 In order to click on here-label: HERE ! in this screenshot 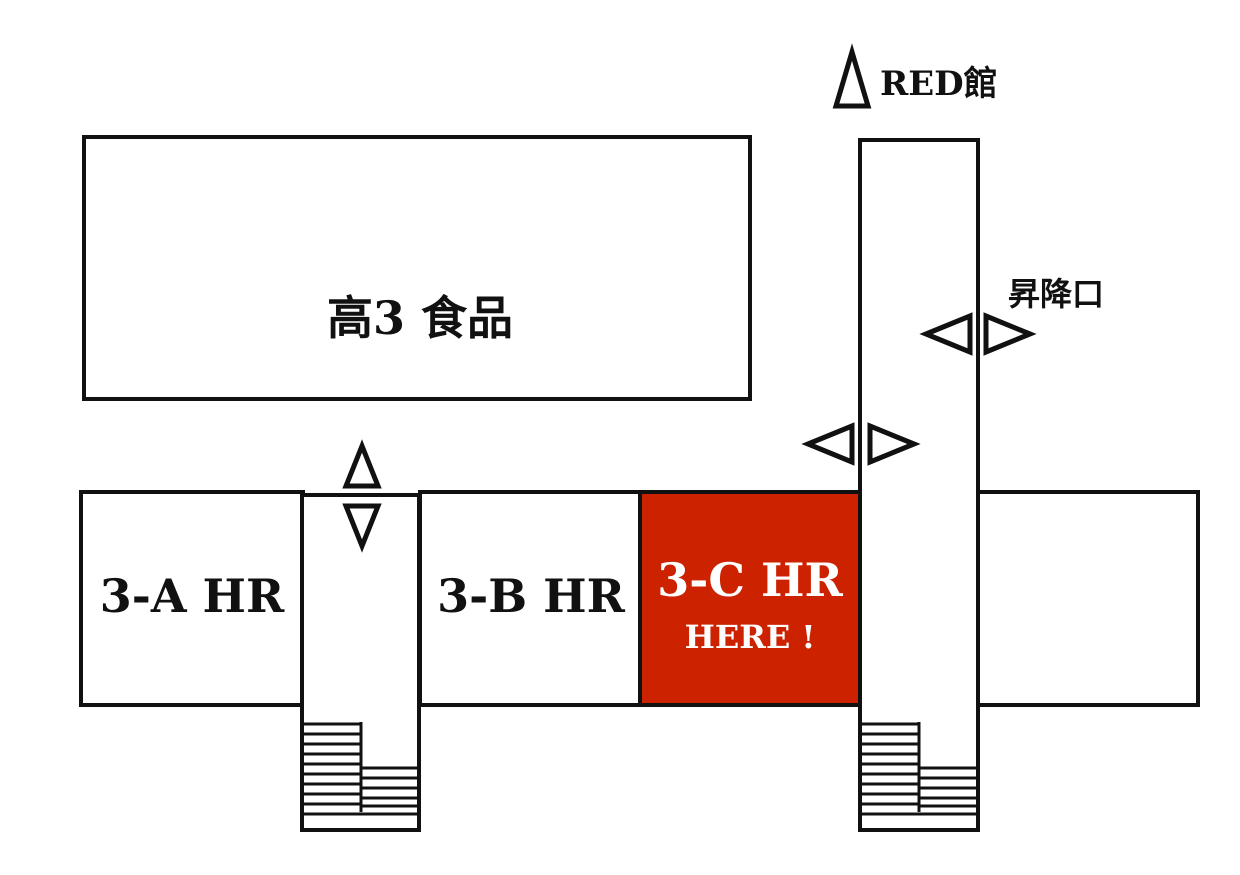, I will do `click(750, 637)`.